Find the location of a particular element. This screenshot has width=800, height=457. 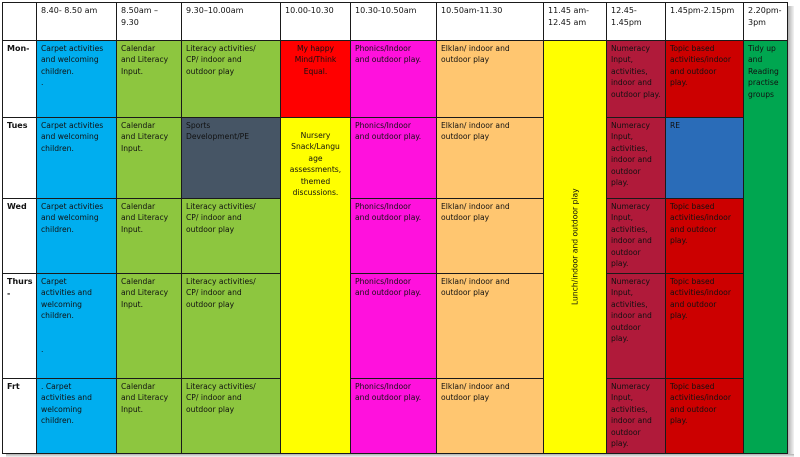

header-time-cell: 12.45- 1.45pm is located at coordinates (636, 21).